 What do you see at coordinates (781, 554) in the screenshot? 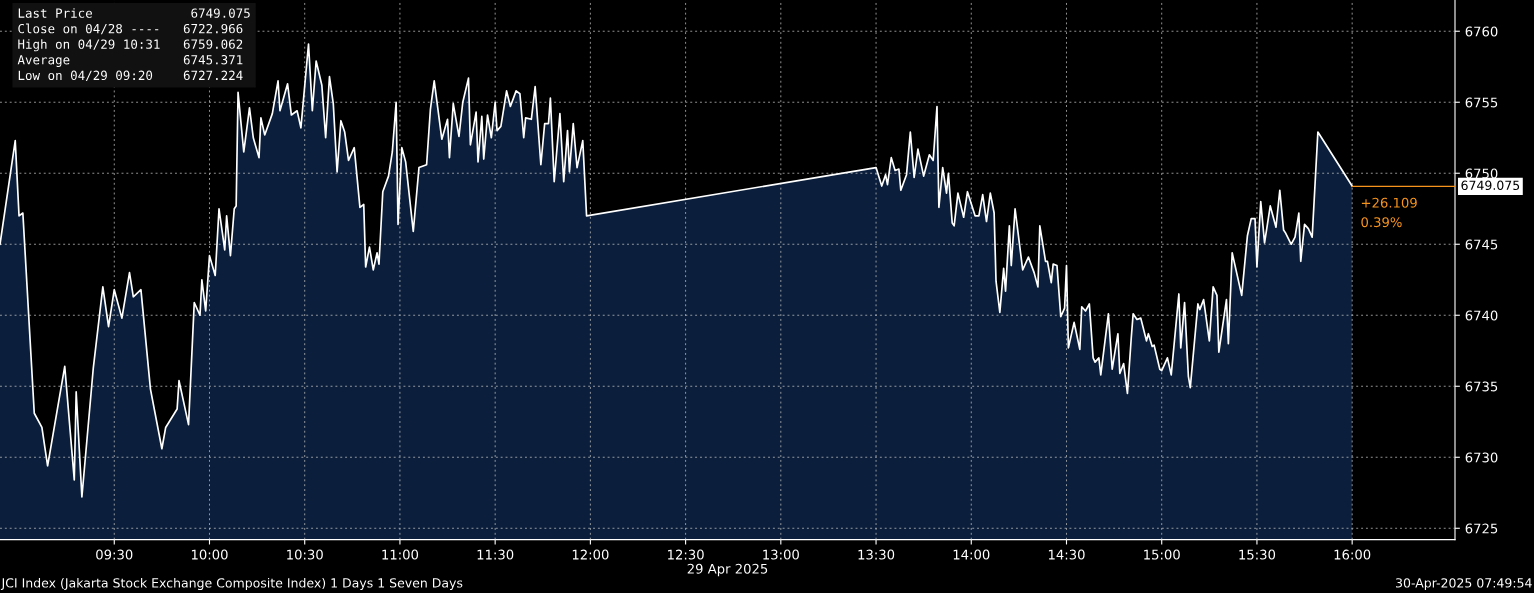
I see `x-tick-label: 13:00` at bounding box center [781, 554].